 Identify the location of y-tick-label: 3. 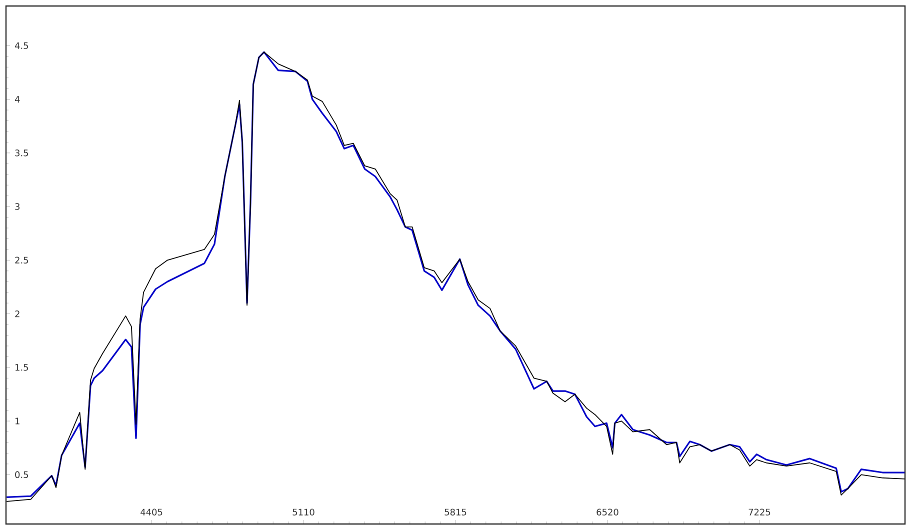
(17, 206).